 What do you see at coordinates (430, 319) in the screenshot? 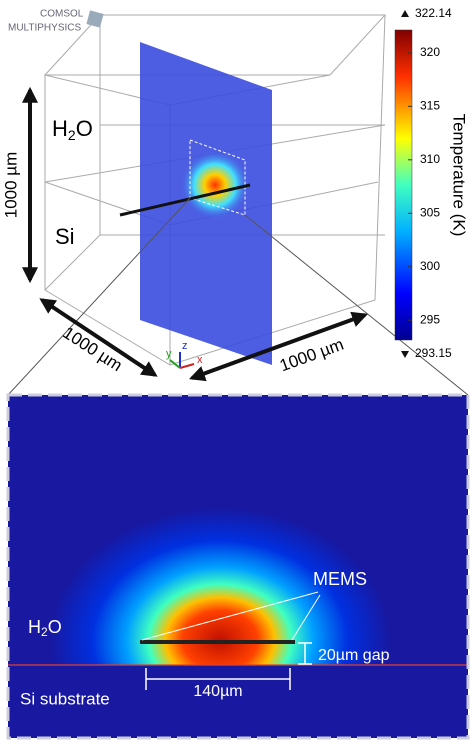
I see `colorbar-tick-label: 295` at bounding box center [430, 319].